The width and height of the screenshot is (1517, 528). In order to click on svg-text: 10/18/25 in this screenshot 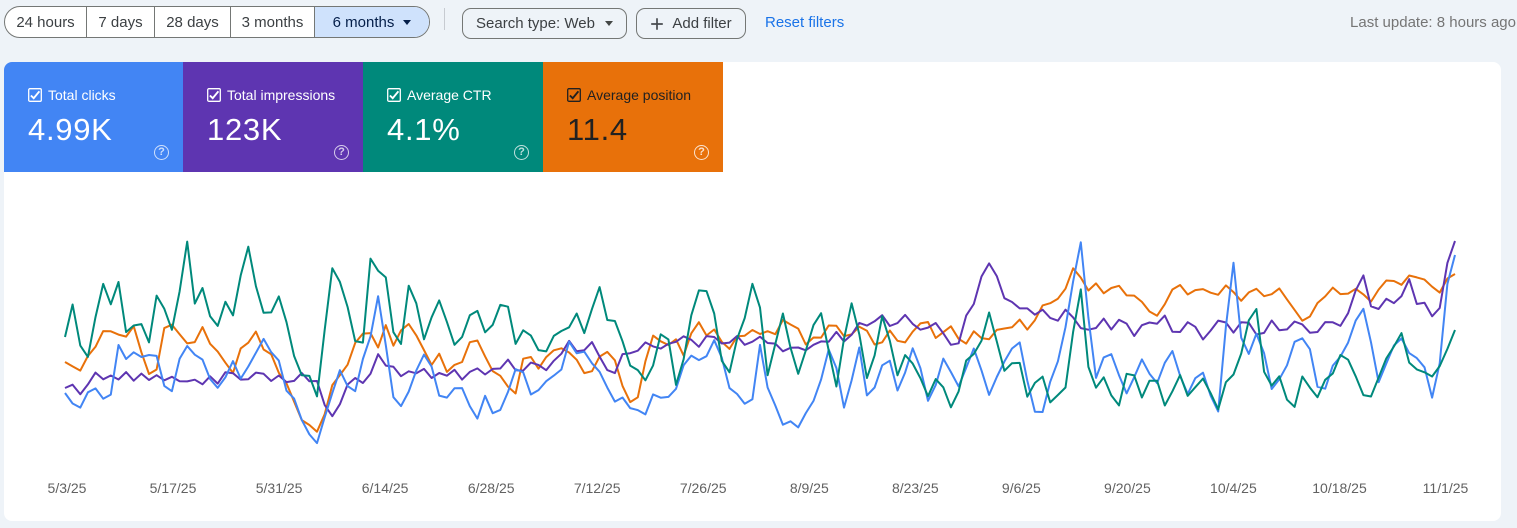, I will do `click(1339, 488)`.